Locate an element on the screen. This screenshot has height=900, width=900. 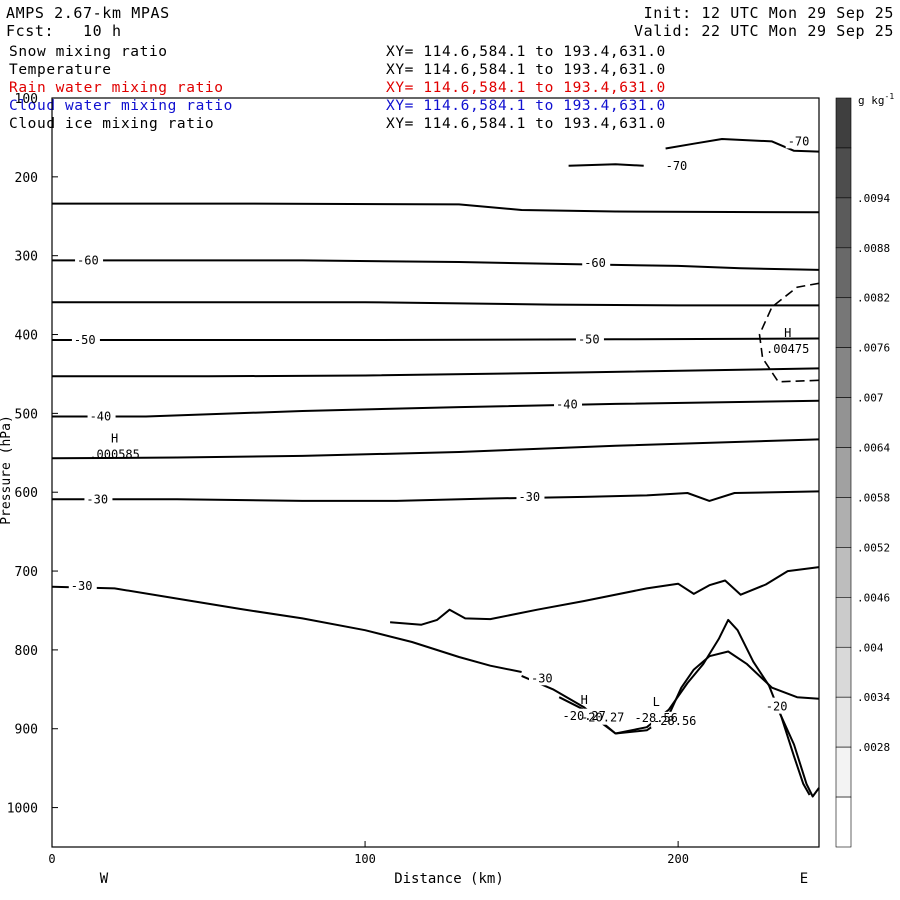
legend-field: Snow mixing ratio is located at coordinates (88, 52).